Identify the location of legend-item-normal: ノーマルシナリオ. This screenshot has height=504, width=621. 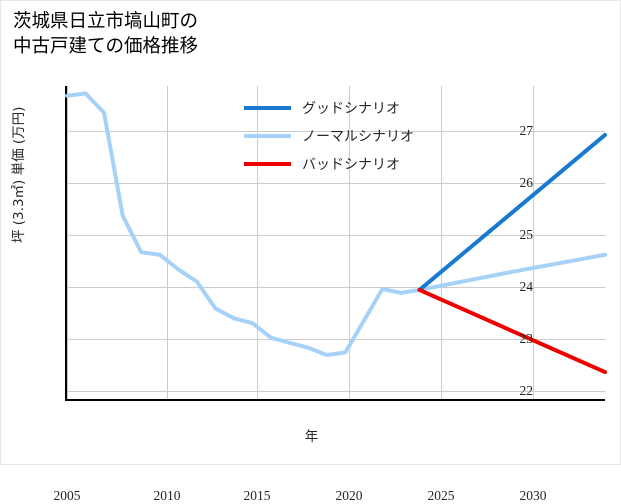
(359, 136).